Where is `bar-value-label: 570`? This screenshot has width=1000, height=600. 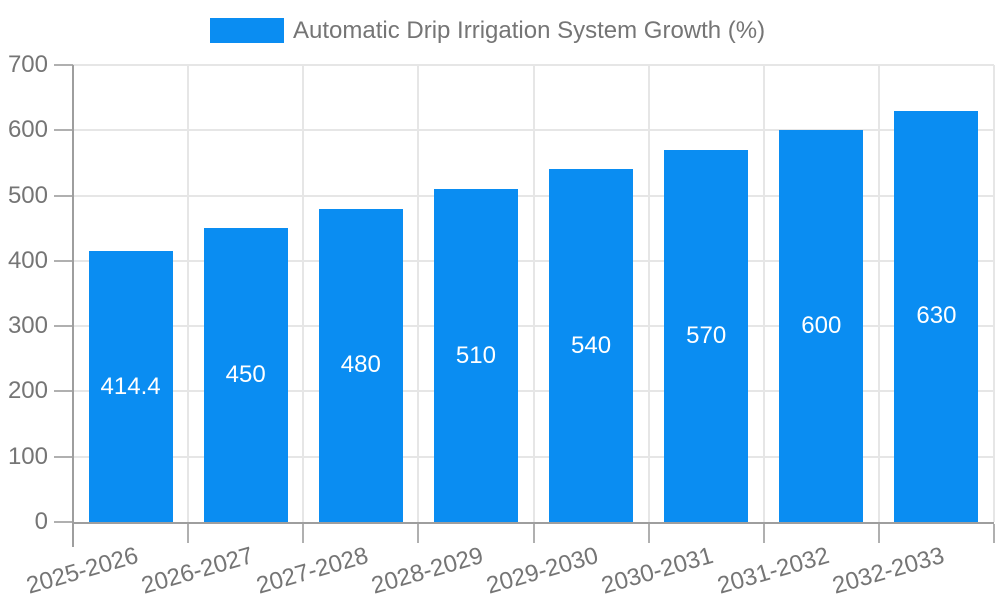
bar-value-label: 570 is located at coordinates (706, 335).